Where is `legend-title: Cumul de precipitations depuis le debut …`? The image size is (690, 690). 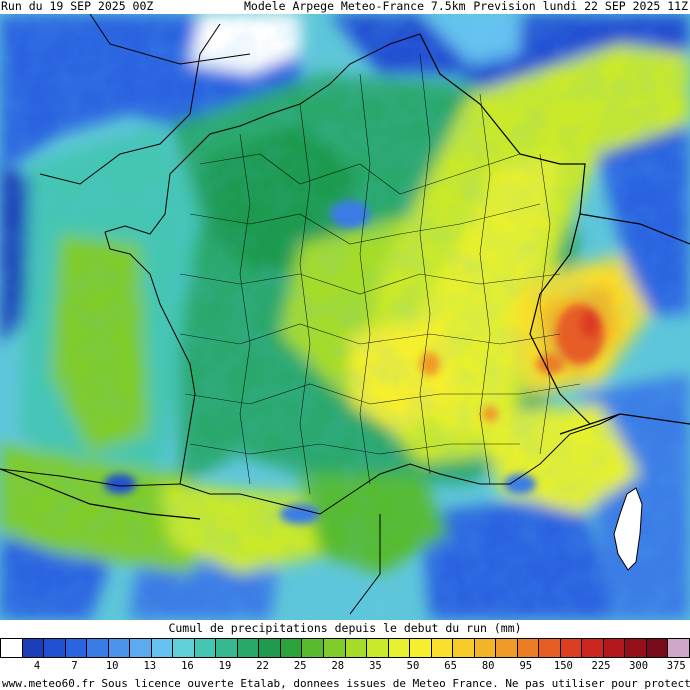
legend-title: Cumul de precipitations depuis le debut … is located at coordinates (345, 628).